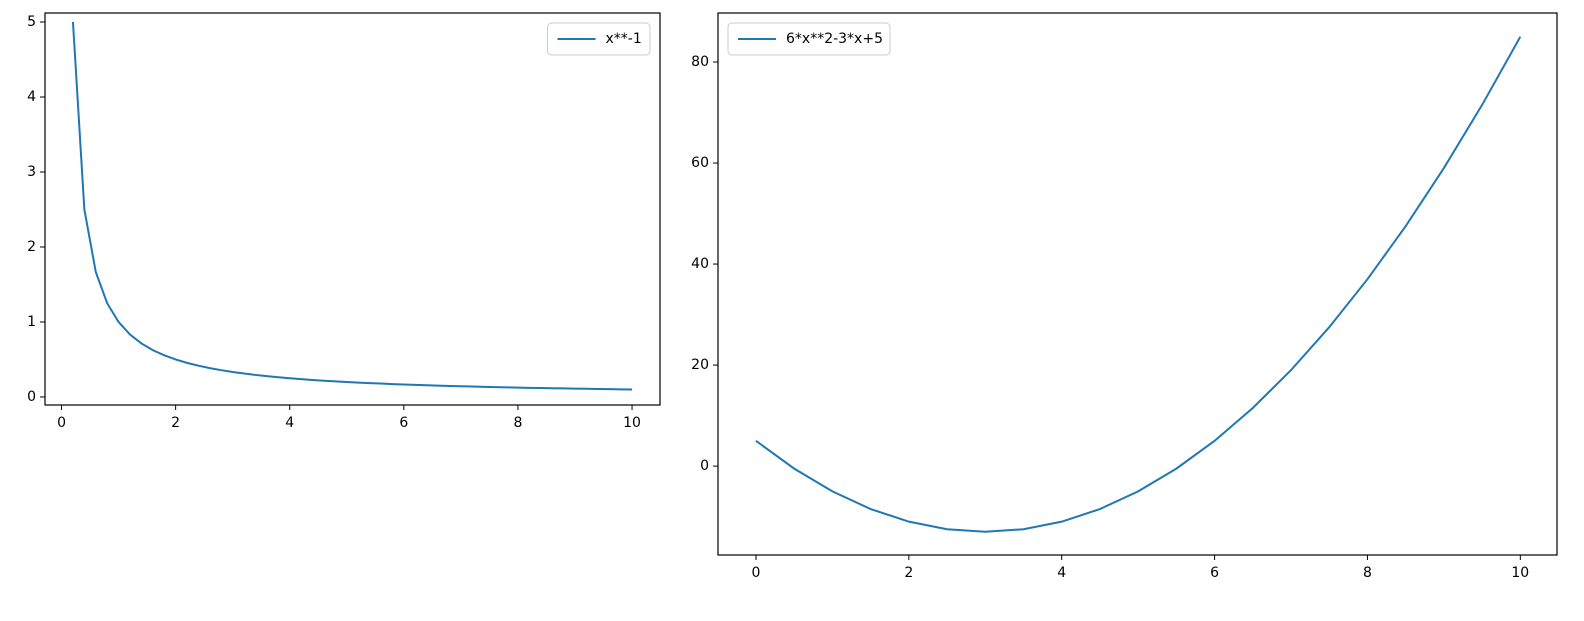 This screenshot has height=621, width=1584. What do you see at coordinates (31, 97) in the screenshot?
I see `y-tick-label: 4` at bounding box center [31, 97].